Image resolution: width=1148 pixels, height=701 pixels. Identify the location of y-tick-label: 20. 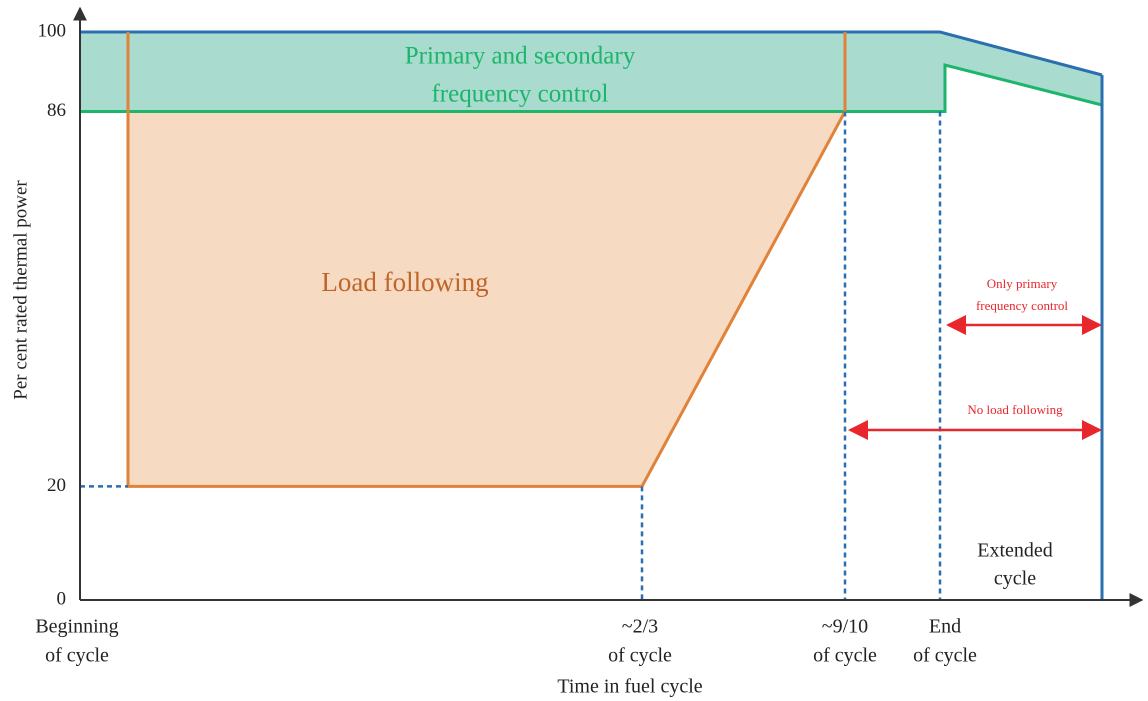
(56, 485).